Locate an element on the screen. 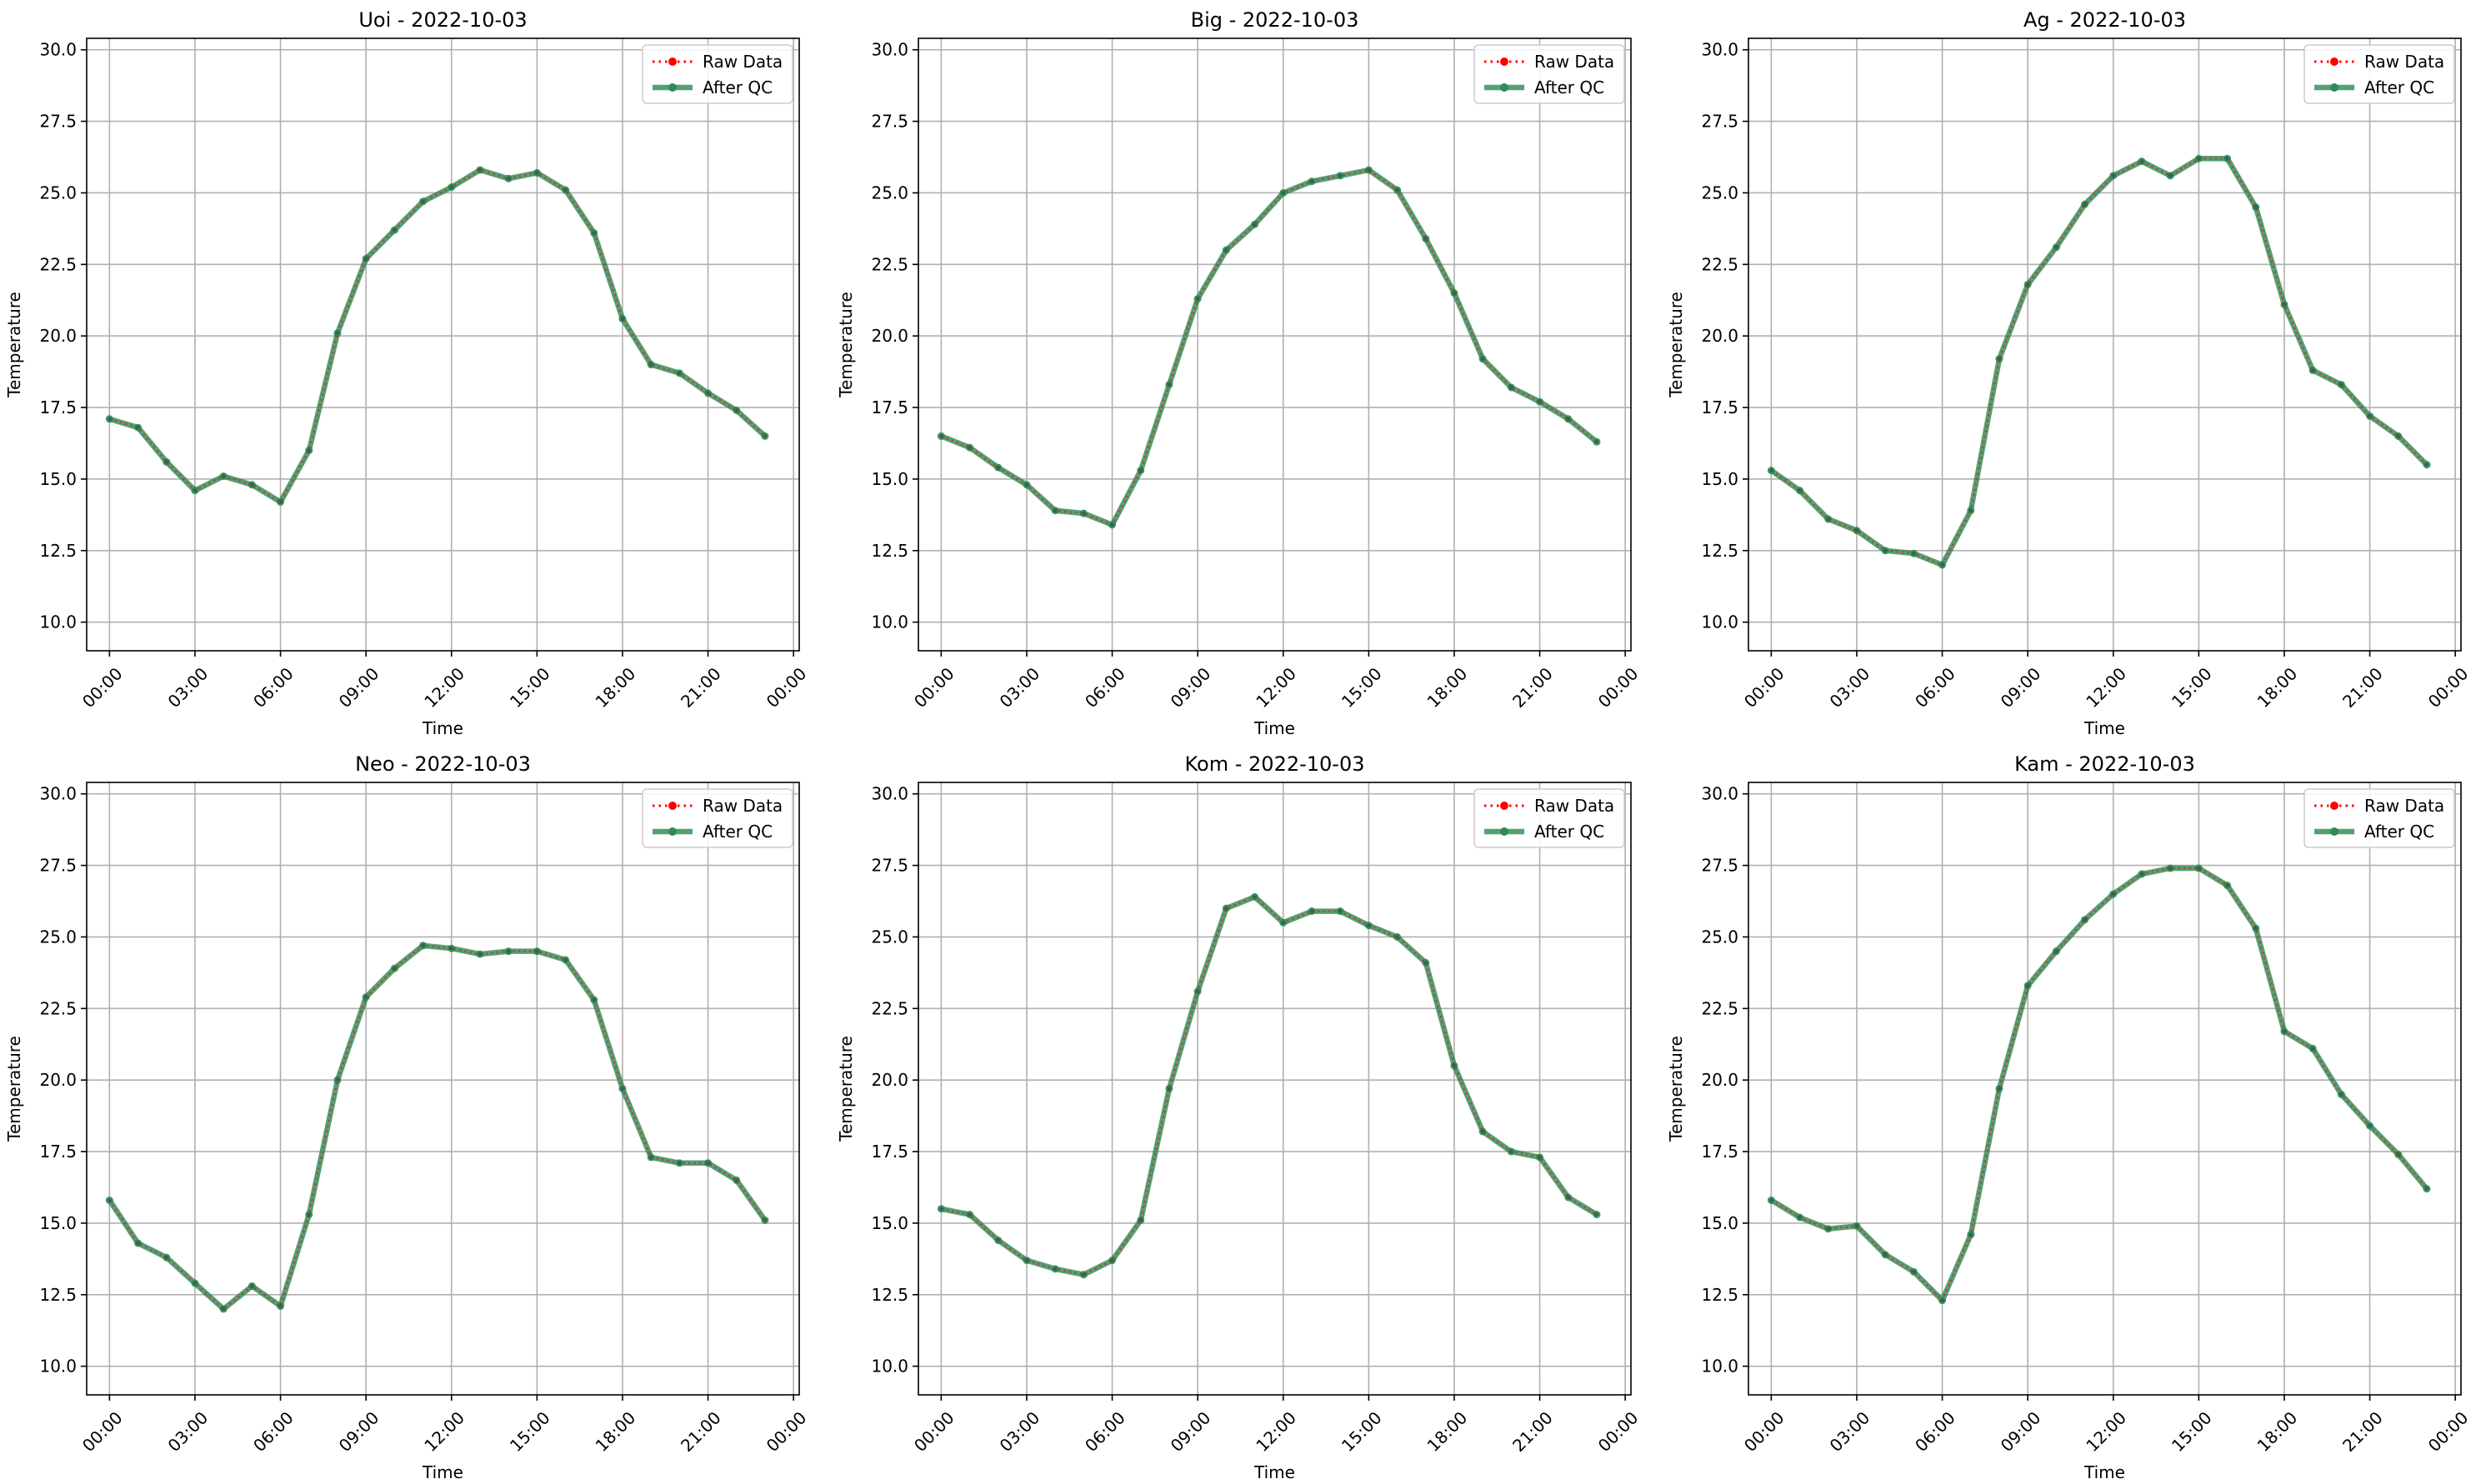 This screenshot has width=2486, height=1484. chart-title: Kom - 2022-10-03 is located at coordinates (1275, 764).